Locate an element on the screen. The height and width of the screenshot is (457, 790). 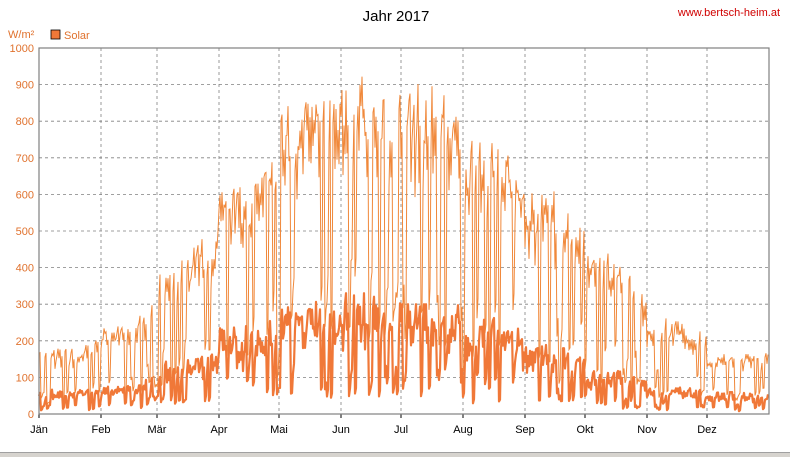
status-bar is located at coordinates (395, 454).